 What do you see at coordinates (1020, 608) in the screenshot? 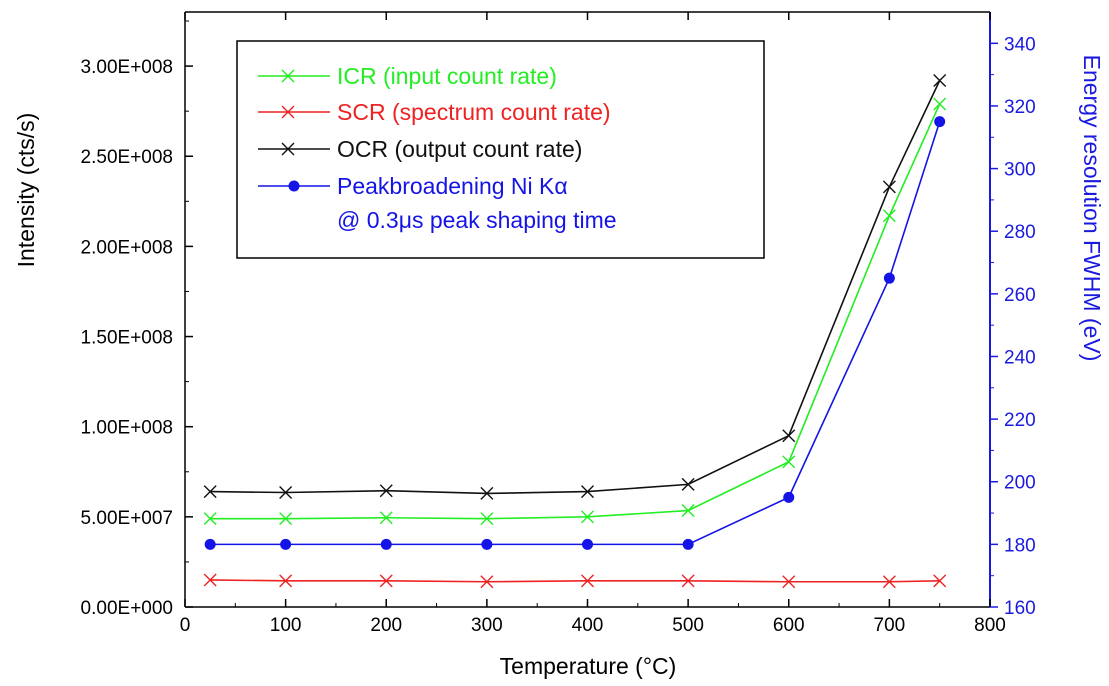
I see `y2-tick-label: 160` at bounding box center [1020, 608].